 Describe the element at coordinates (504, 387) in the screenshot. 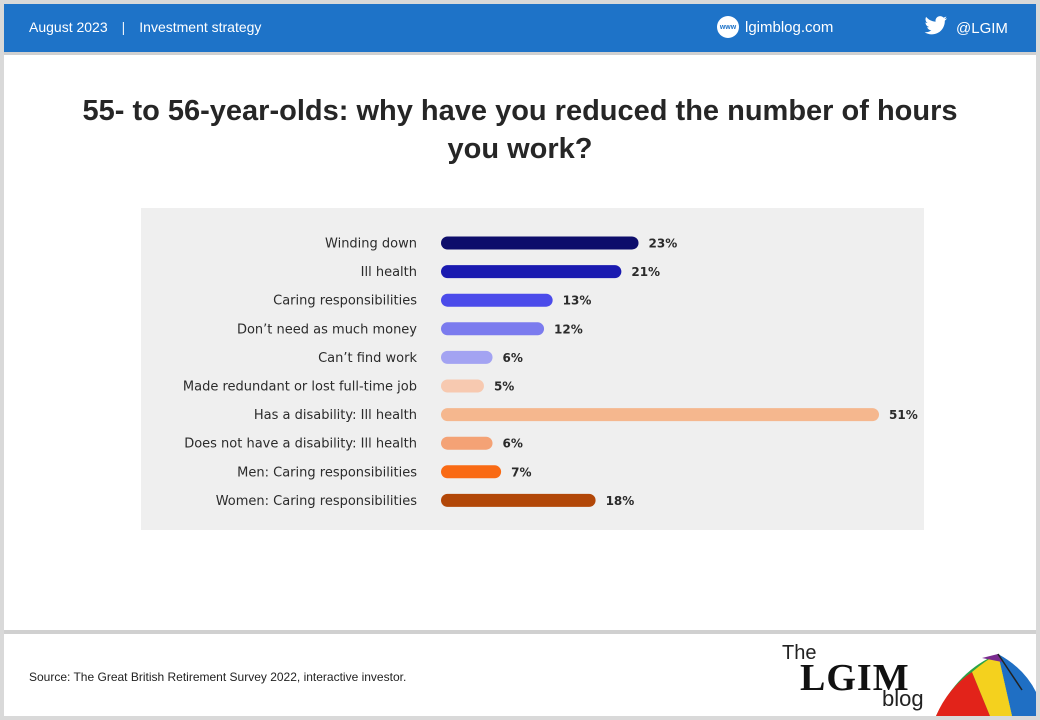

I see `value-label: 5%` at that location.